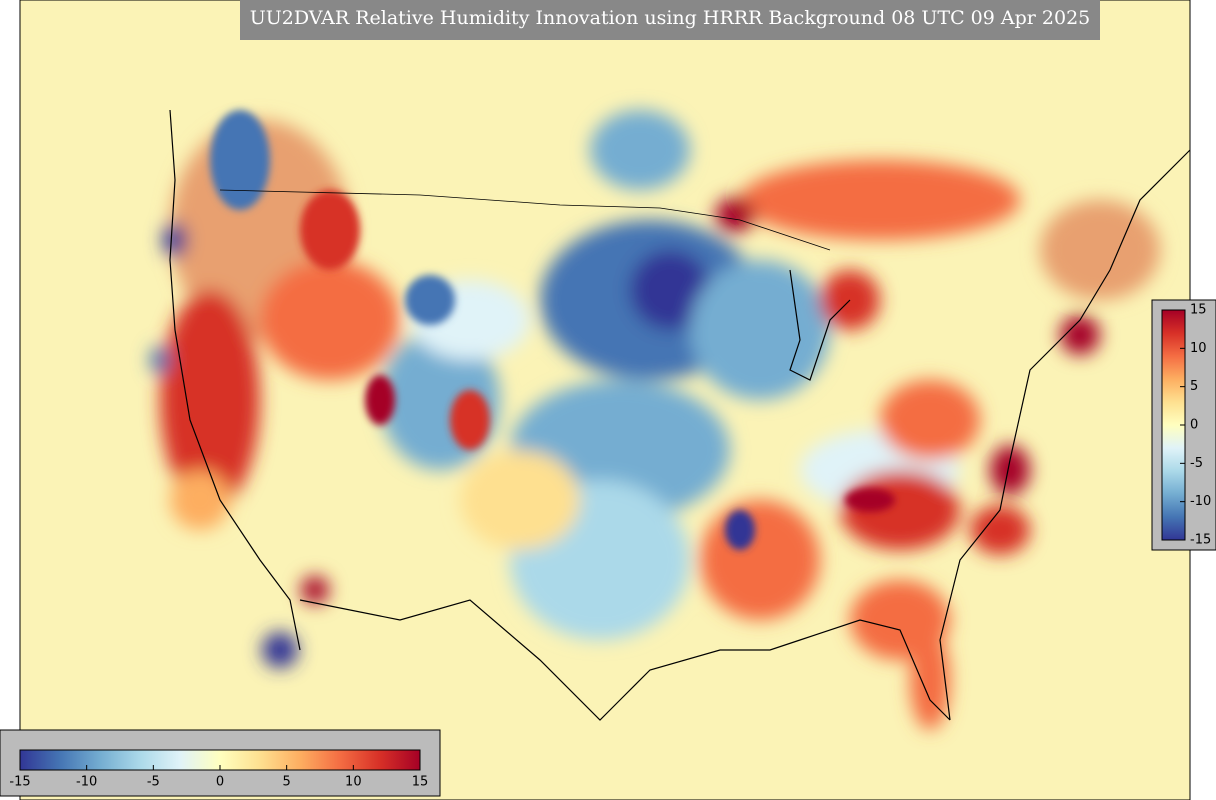  I want to click on title-box, so click(670, 20).